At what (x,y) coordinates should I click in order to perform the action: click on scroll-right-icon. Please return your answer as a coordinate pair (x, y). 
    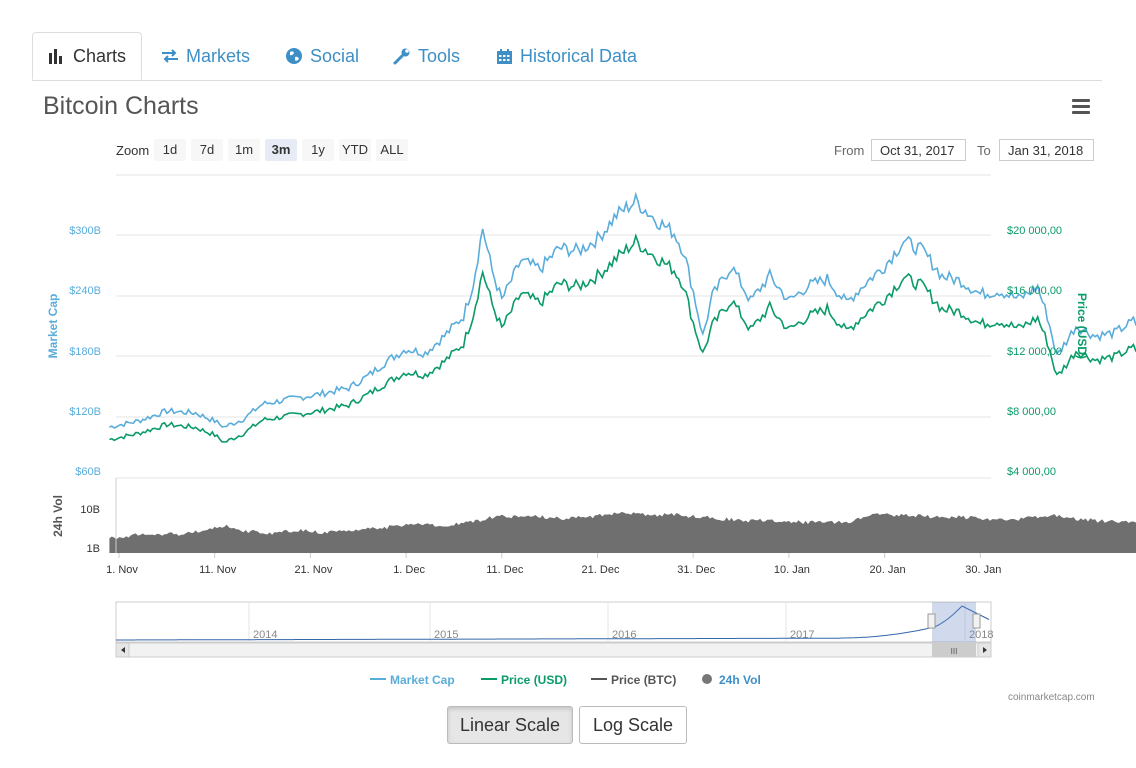
    Looking at the image, I should click on (985, 650).